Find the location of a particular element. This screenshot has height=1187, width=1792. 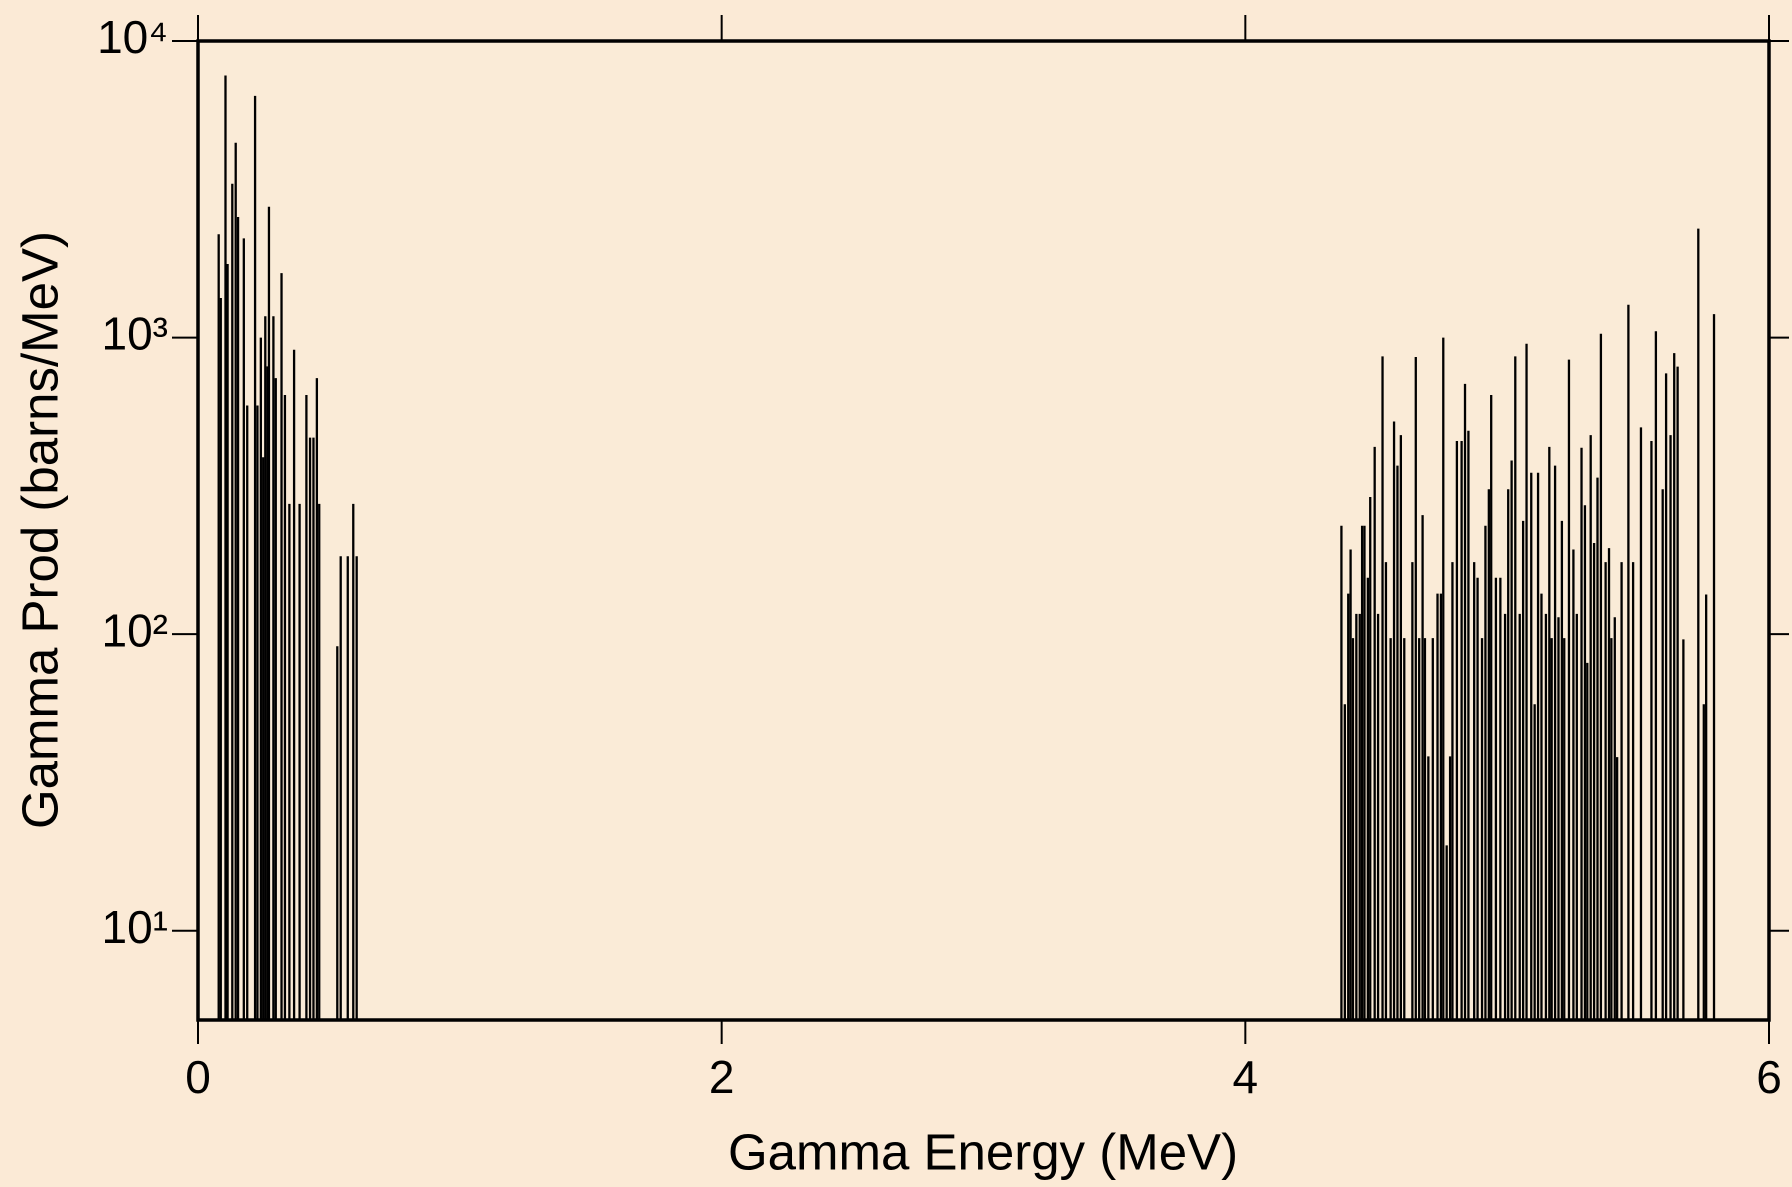

x-tick-label: 0 is located at coordinates (198, 1077).